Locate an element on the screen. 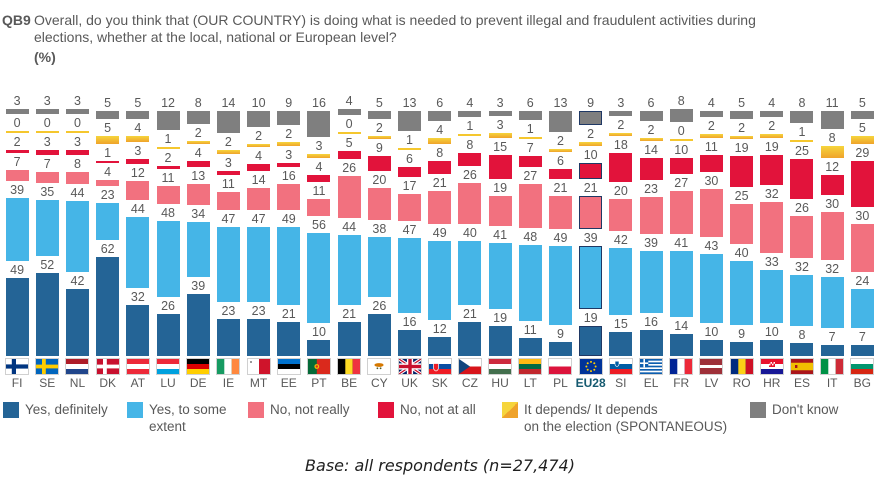  cz-flag-icon is located at coordinates (469, 366).